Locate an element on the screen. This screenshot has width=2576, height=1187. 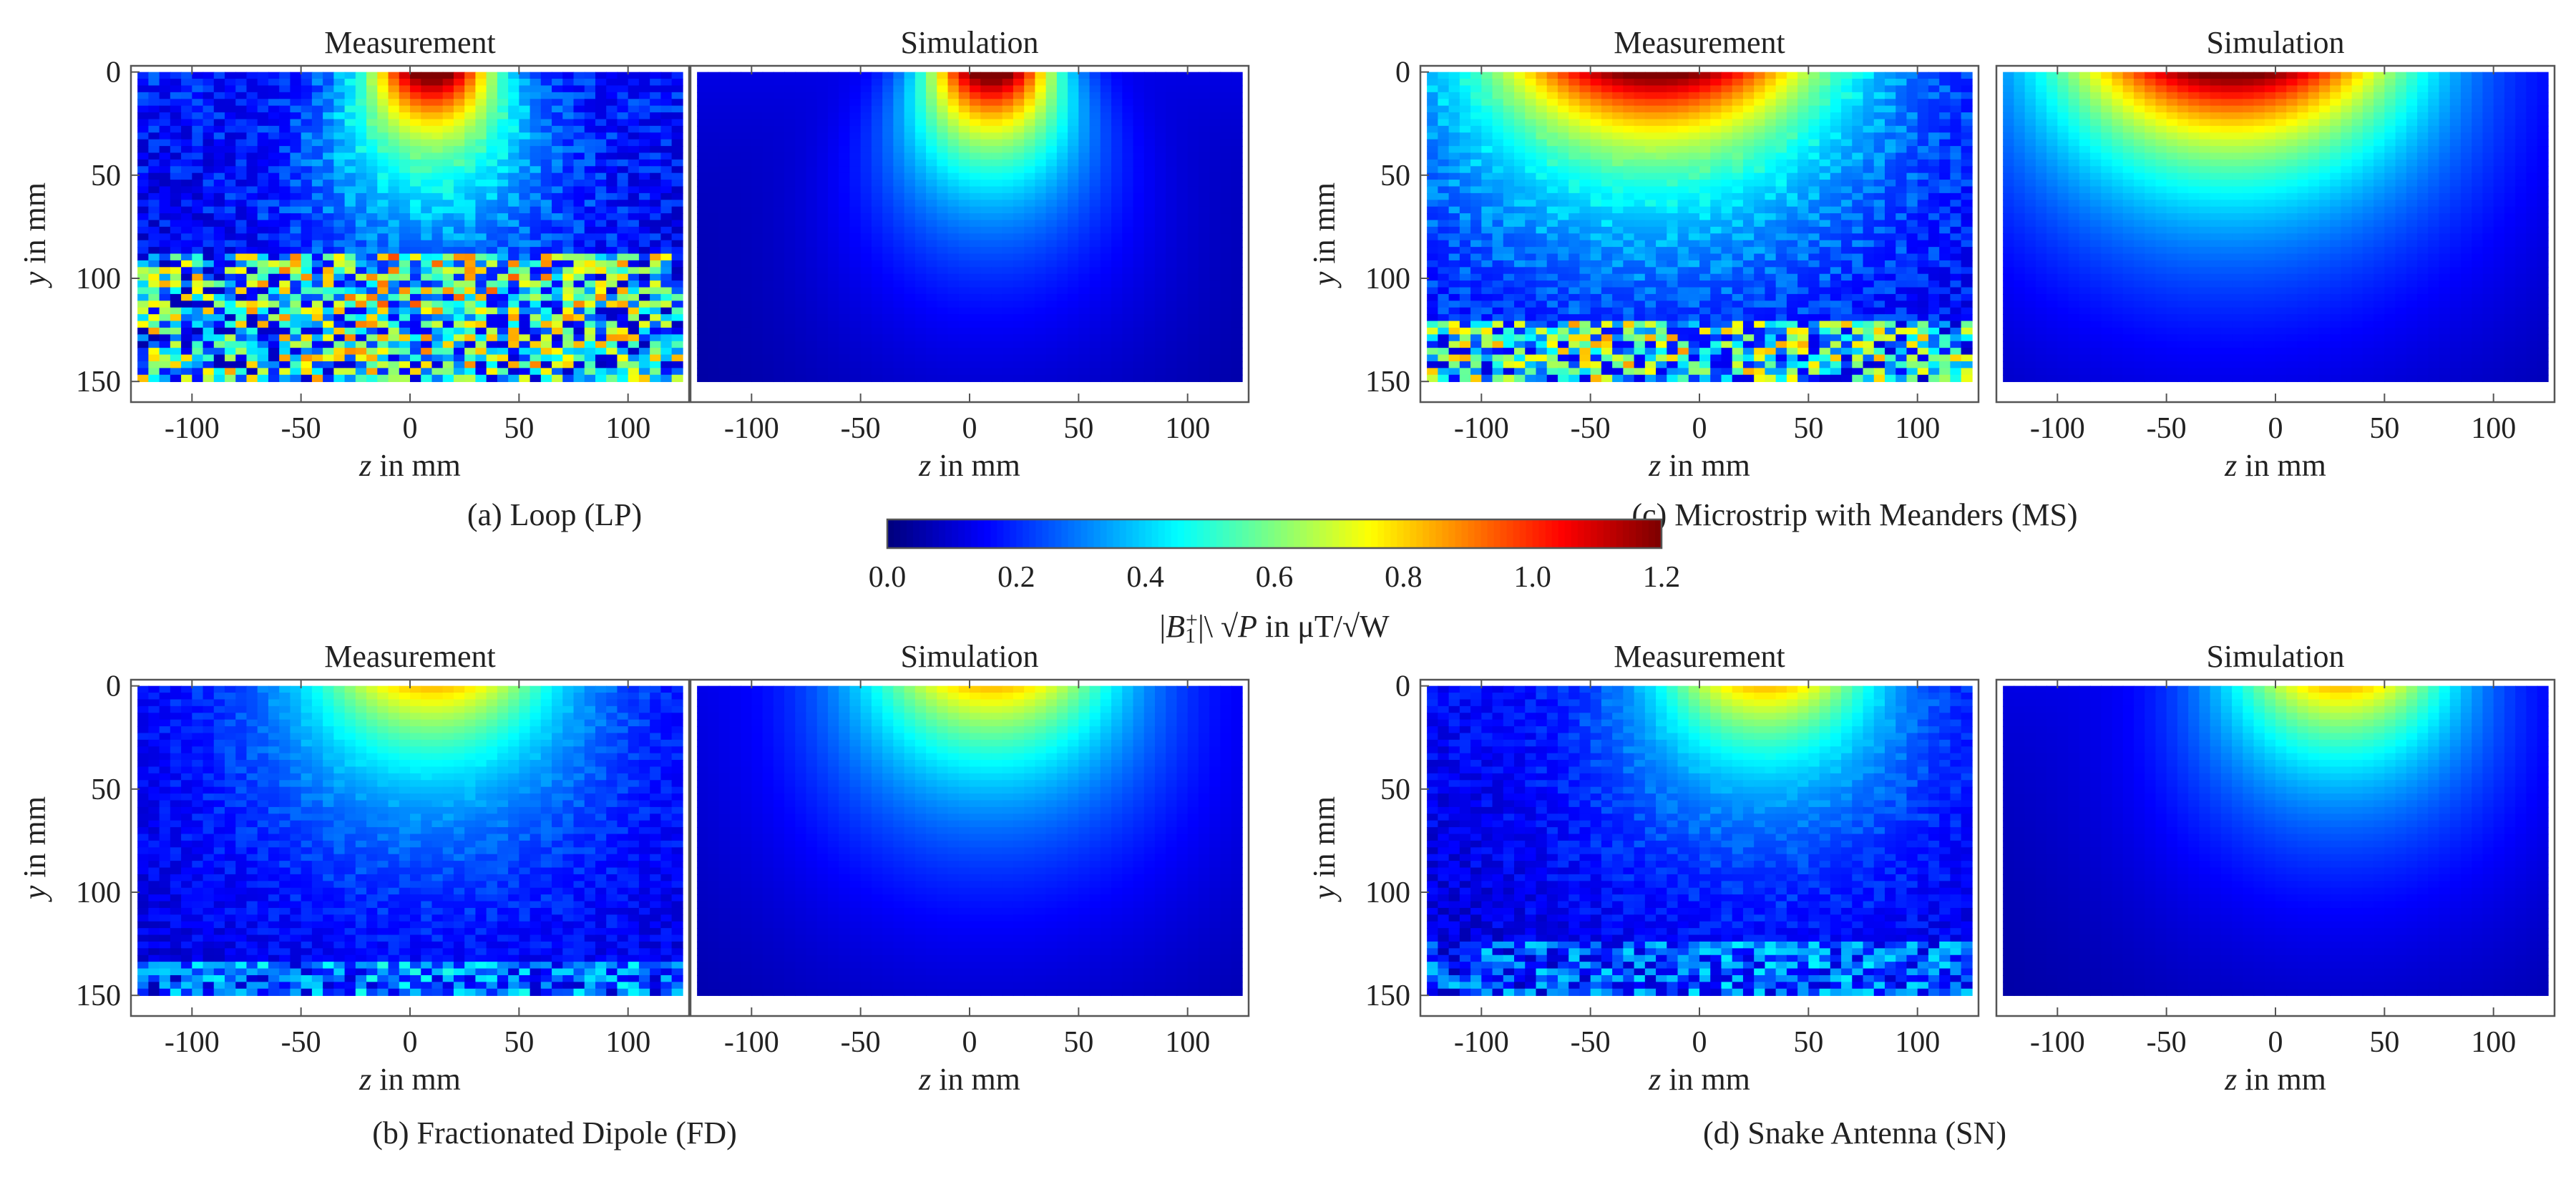
colorbar-tick-label: 0.4 is located at coordinates (1145, 577).